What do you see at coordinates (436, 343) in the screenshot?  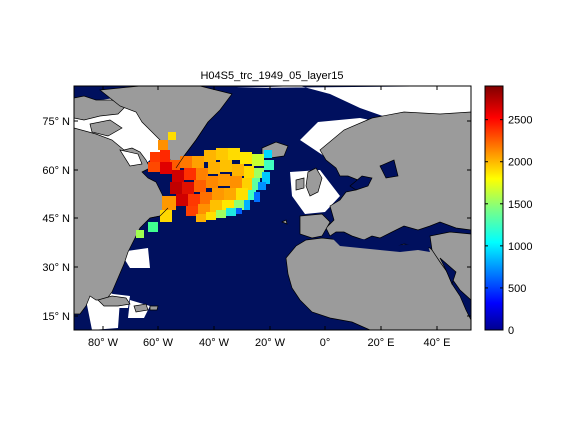 I see `lon-tick-40e: 40° E` at bounding box center [436, 343].